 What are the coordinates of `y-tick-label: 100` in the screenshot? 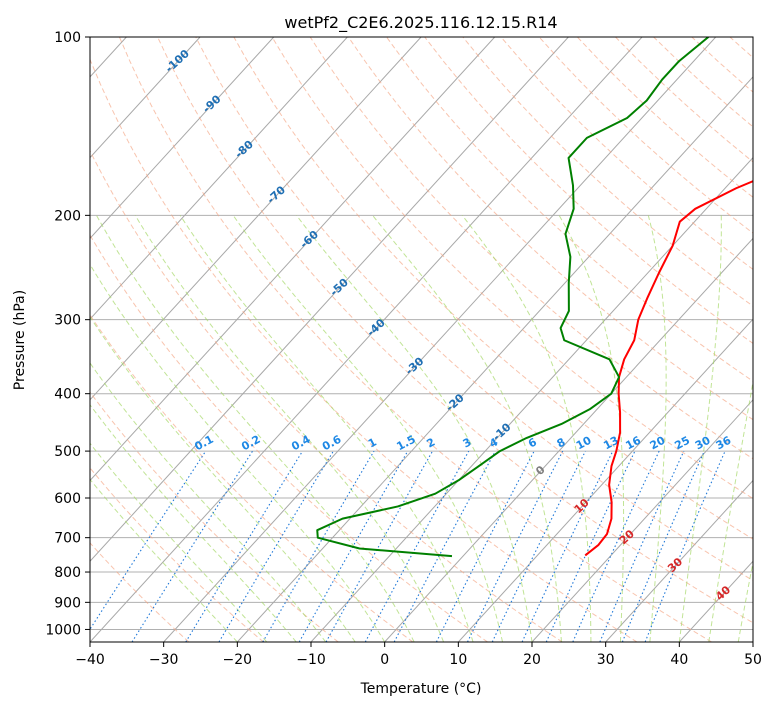 It's located at (67, 38).